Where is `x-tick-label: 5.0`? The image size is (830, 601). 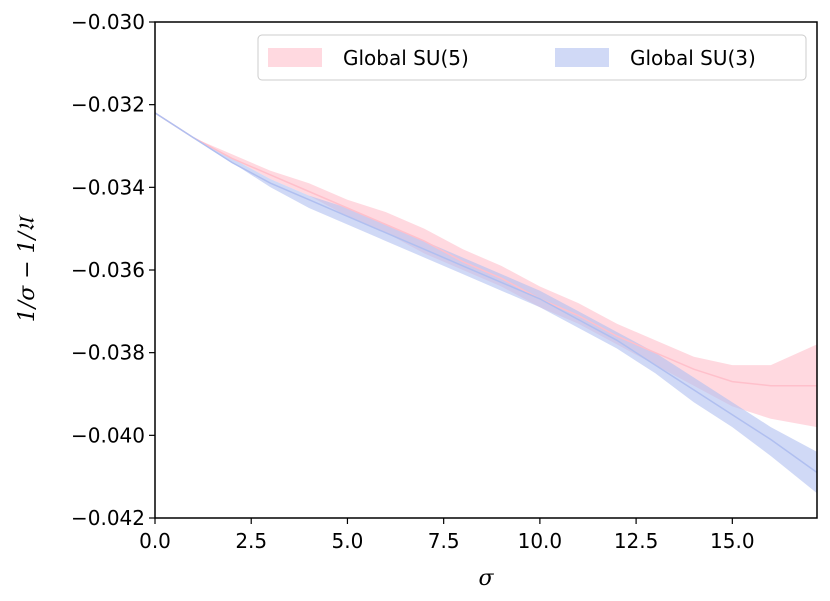
x-tick-label: 5.0 is located at coordinates (348, 541).